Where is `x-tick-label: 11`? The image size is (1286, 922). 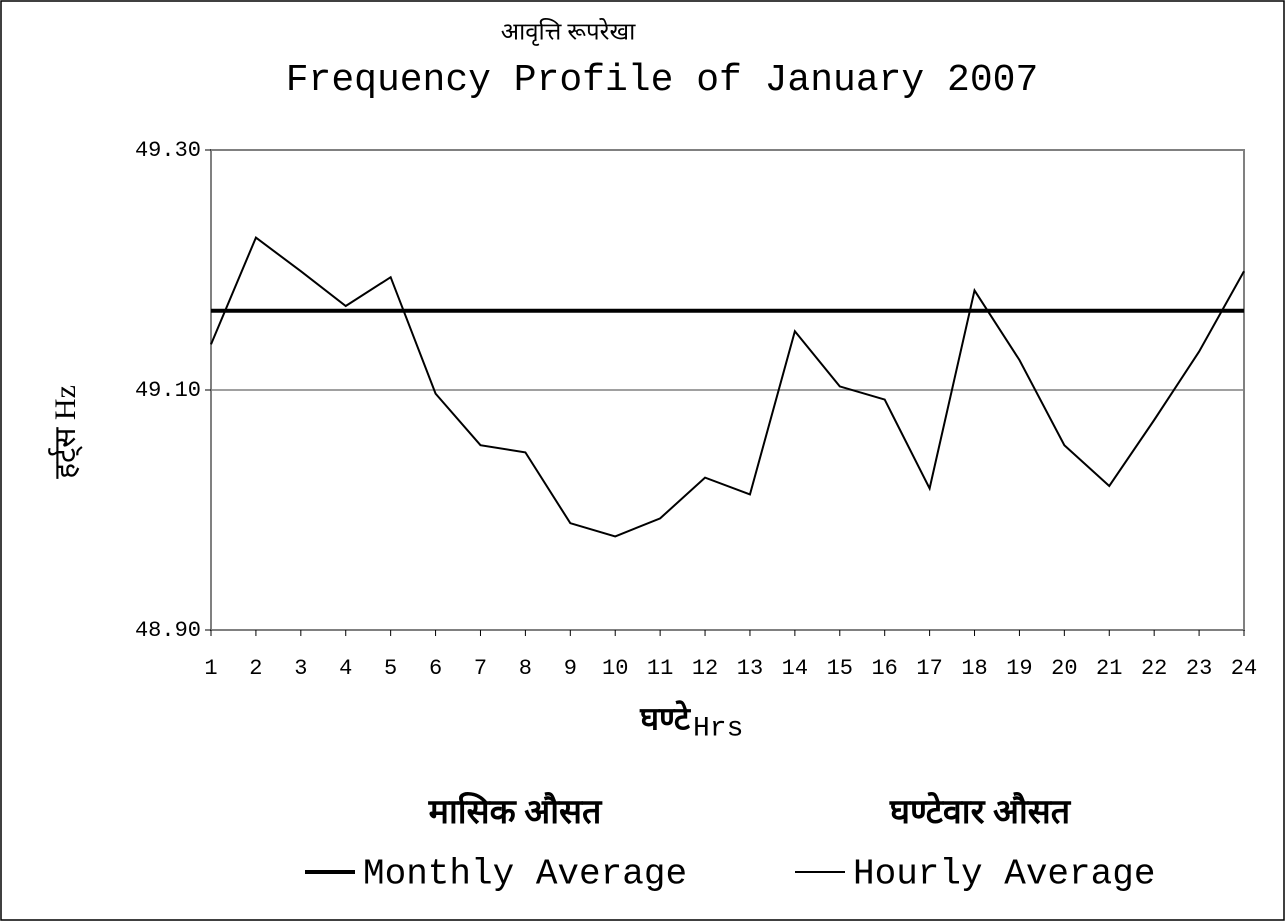
x-tick-label: 11 is located at coordinates (660, 668).